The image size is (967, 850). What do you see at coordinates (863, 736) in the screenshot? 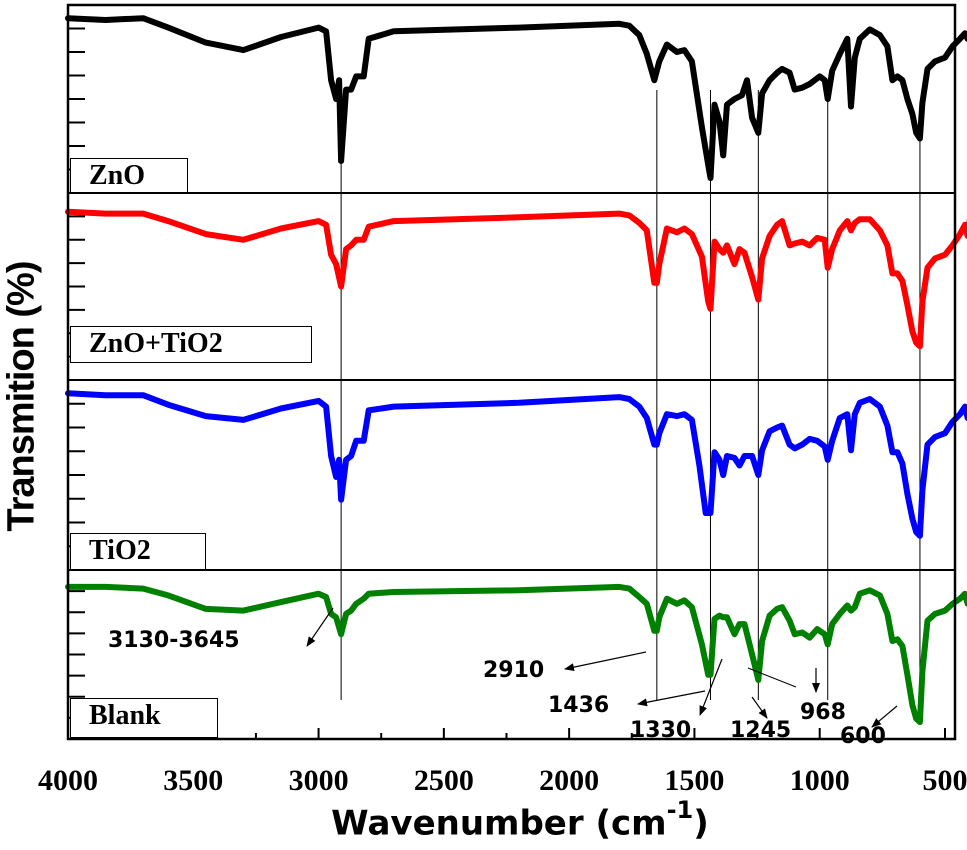
I see `peak-annotation-label: 600` at bounding box center [863, 736].